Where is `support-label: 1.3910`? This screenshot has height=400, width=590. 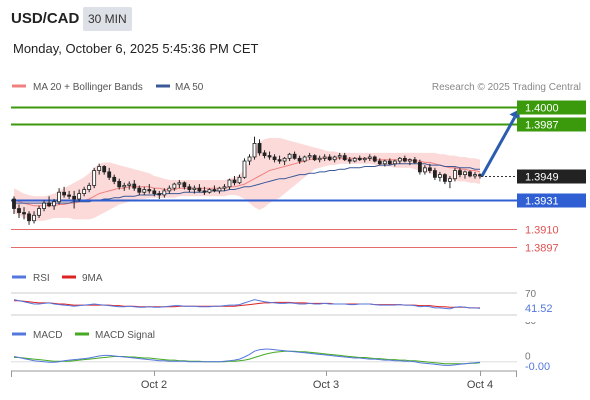
support-label: 1.3910 is located at coordinates (542, 231).